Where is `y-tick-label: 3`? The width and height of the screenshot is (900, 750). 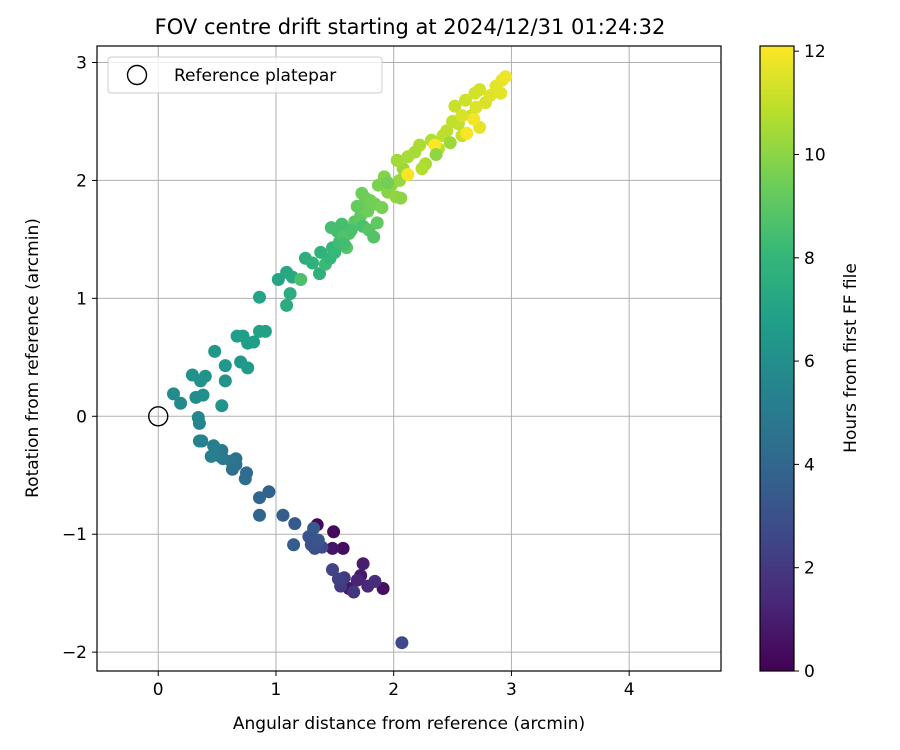 y-tick-label: 3 is located at coordinates (81, 64).